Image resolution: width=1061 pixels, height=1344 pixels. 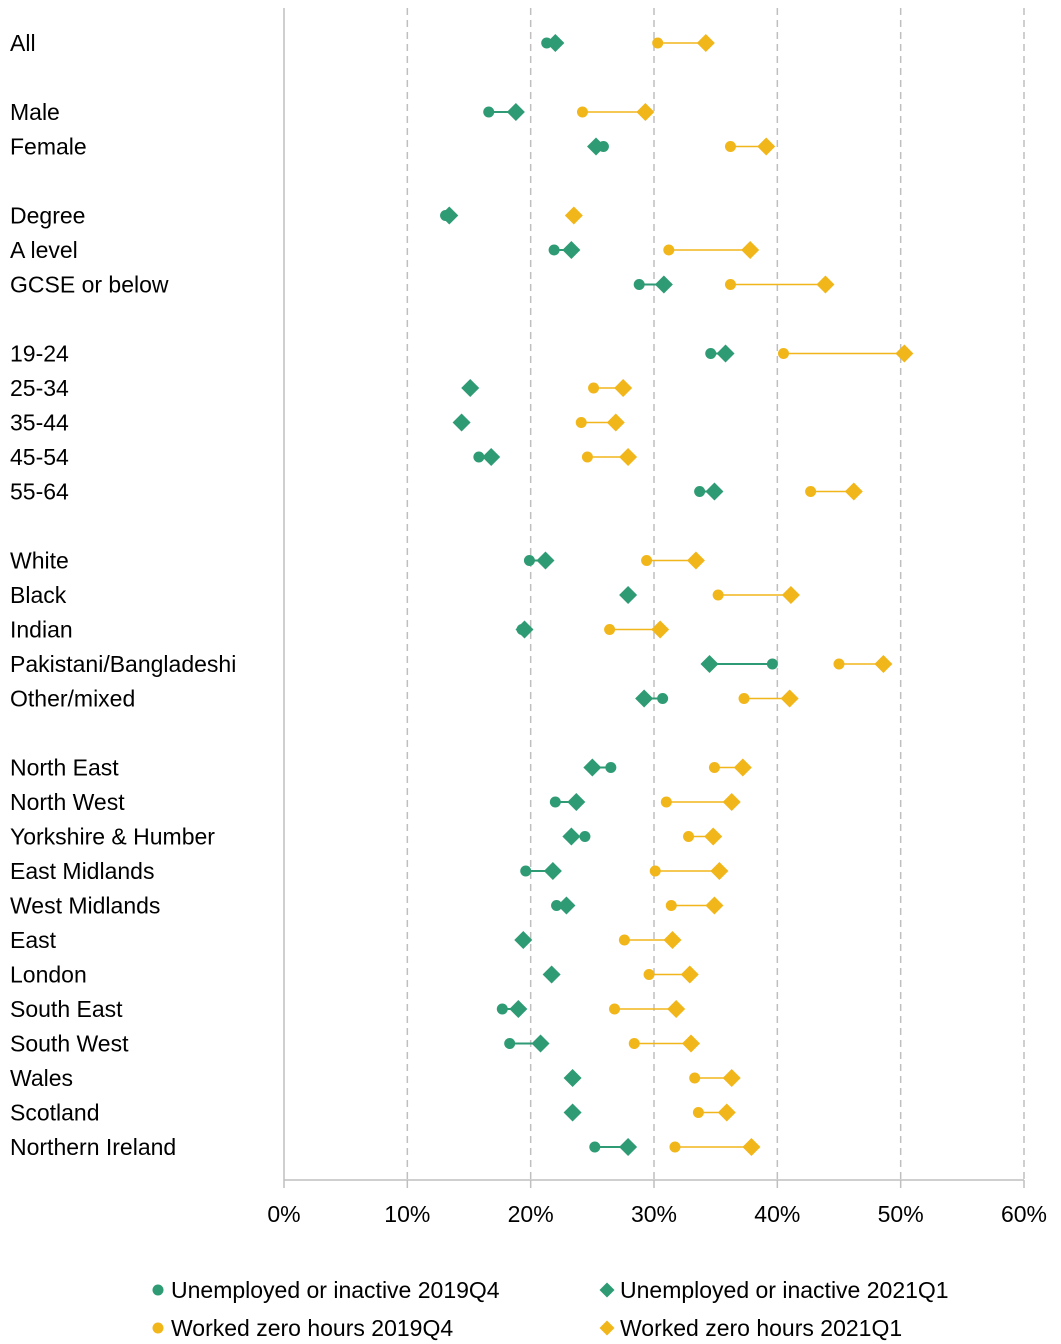 What do you see at coordinates (41, 1078) in the screenshot?
I see `category-label: Wales` at bounding box center [41, 1078].